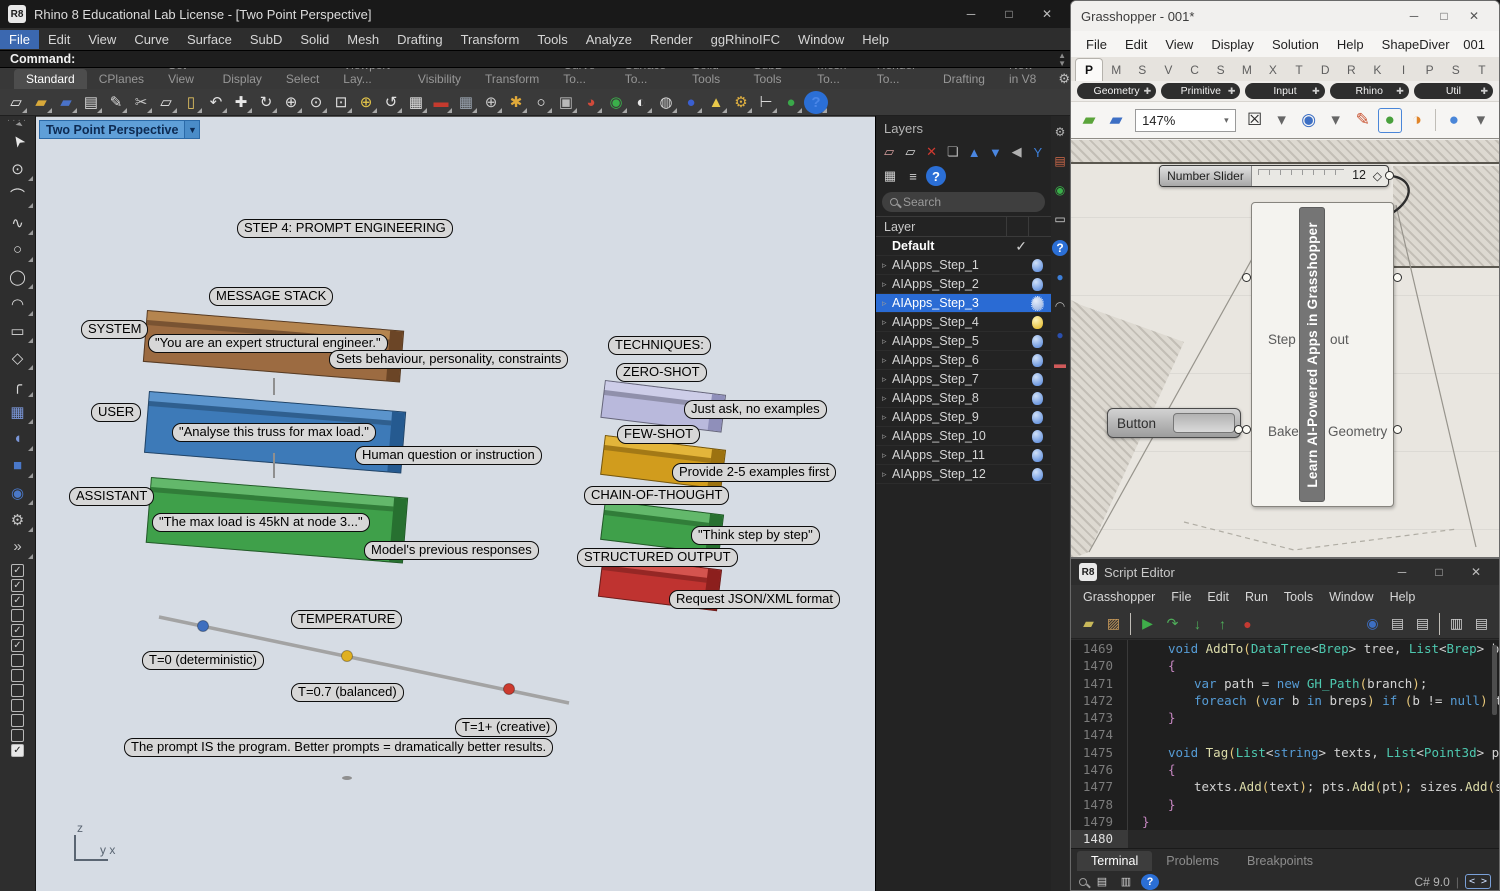  I want to click on gh-tab-p-13: P, so click(1429, 70).